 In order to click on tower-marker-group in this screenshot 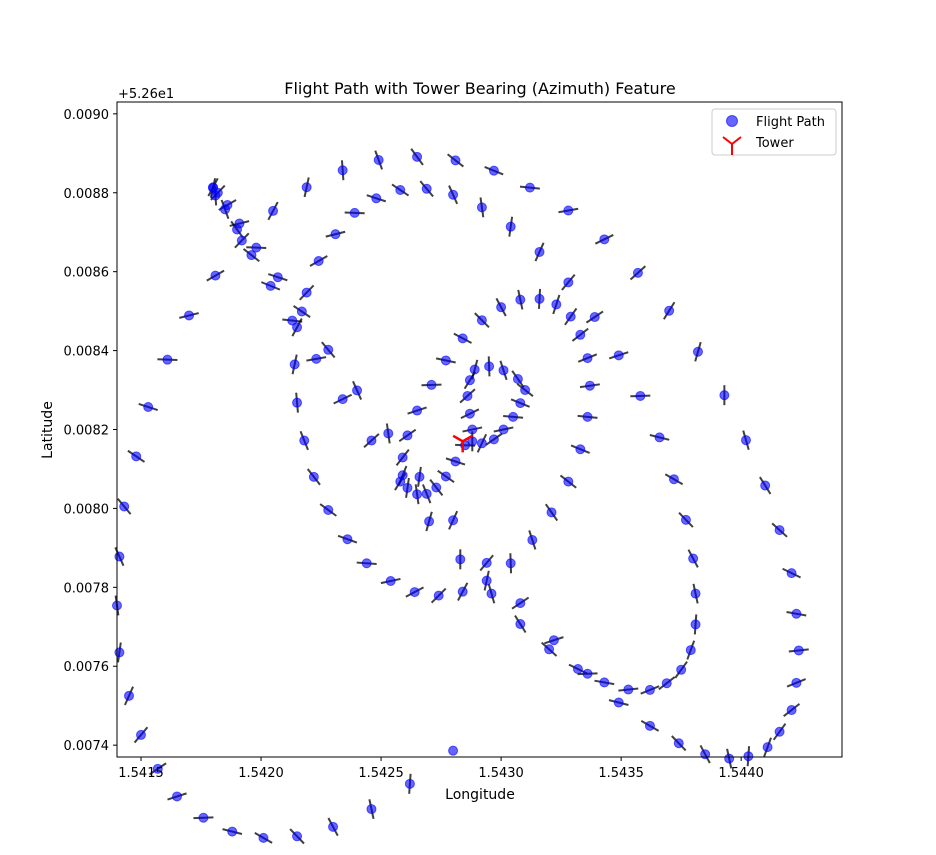, I will do `click(462, 443)`.